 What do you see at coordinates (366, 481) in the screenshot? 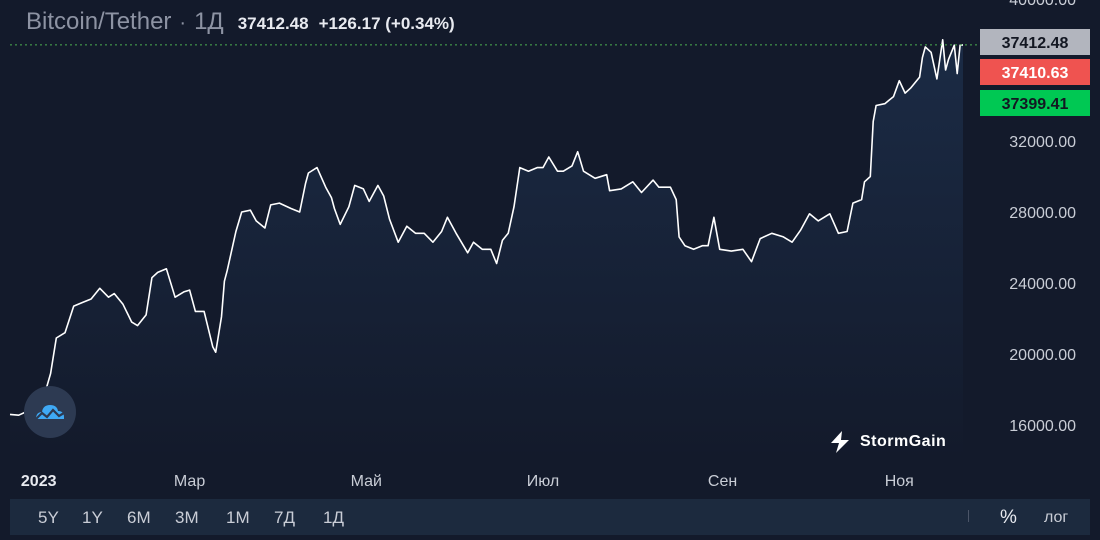
I see `x-tick-label: Май` at bounding box center [366, 481].